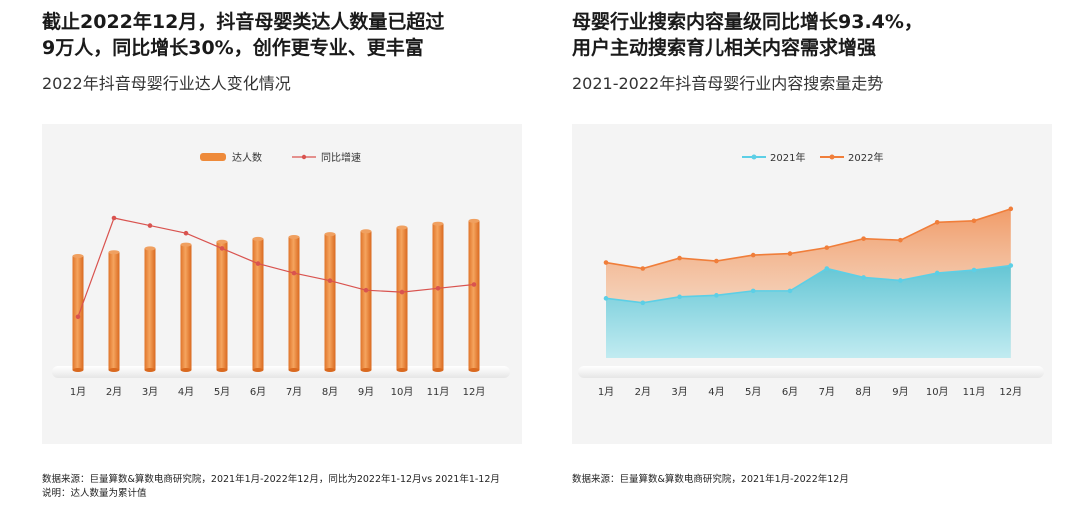  I want to click on point-2021-12月, so click(1011, 265).